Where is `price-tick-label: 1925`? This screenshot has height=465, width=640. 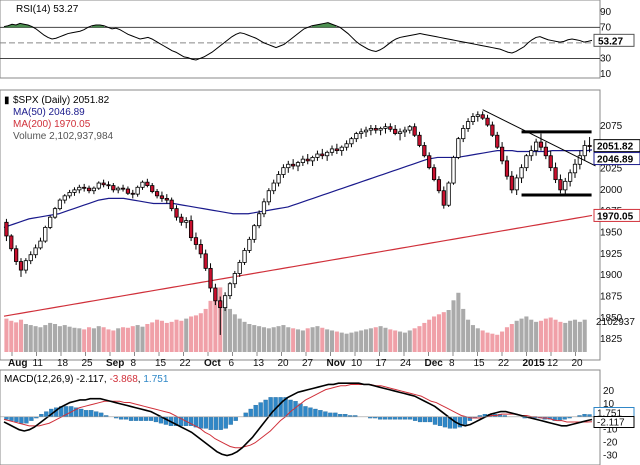 price-tick-label: 1925 is located at coordinates (611, 254).